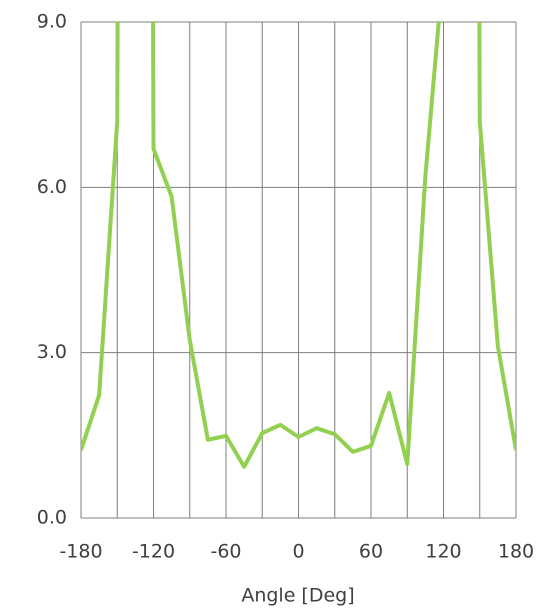 This screenshot has width=542, height=612. What do you see at coordinates (225, 552) in the screenshot?
I see `x-tick-label: -60` at bounding box center [225, 552].